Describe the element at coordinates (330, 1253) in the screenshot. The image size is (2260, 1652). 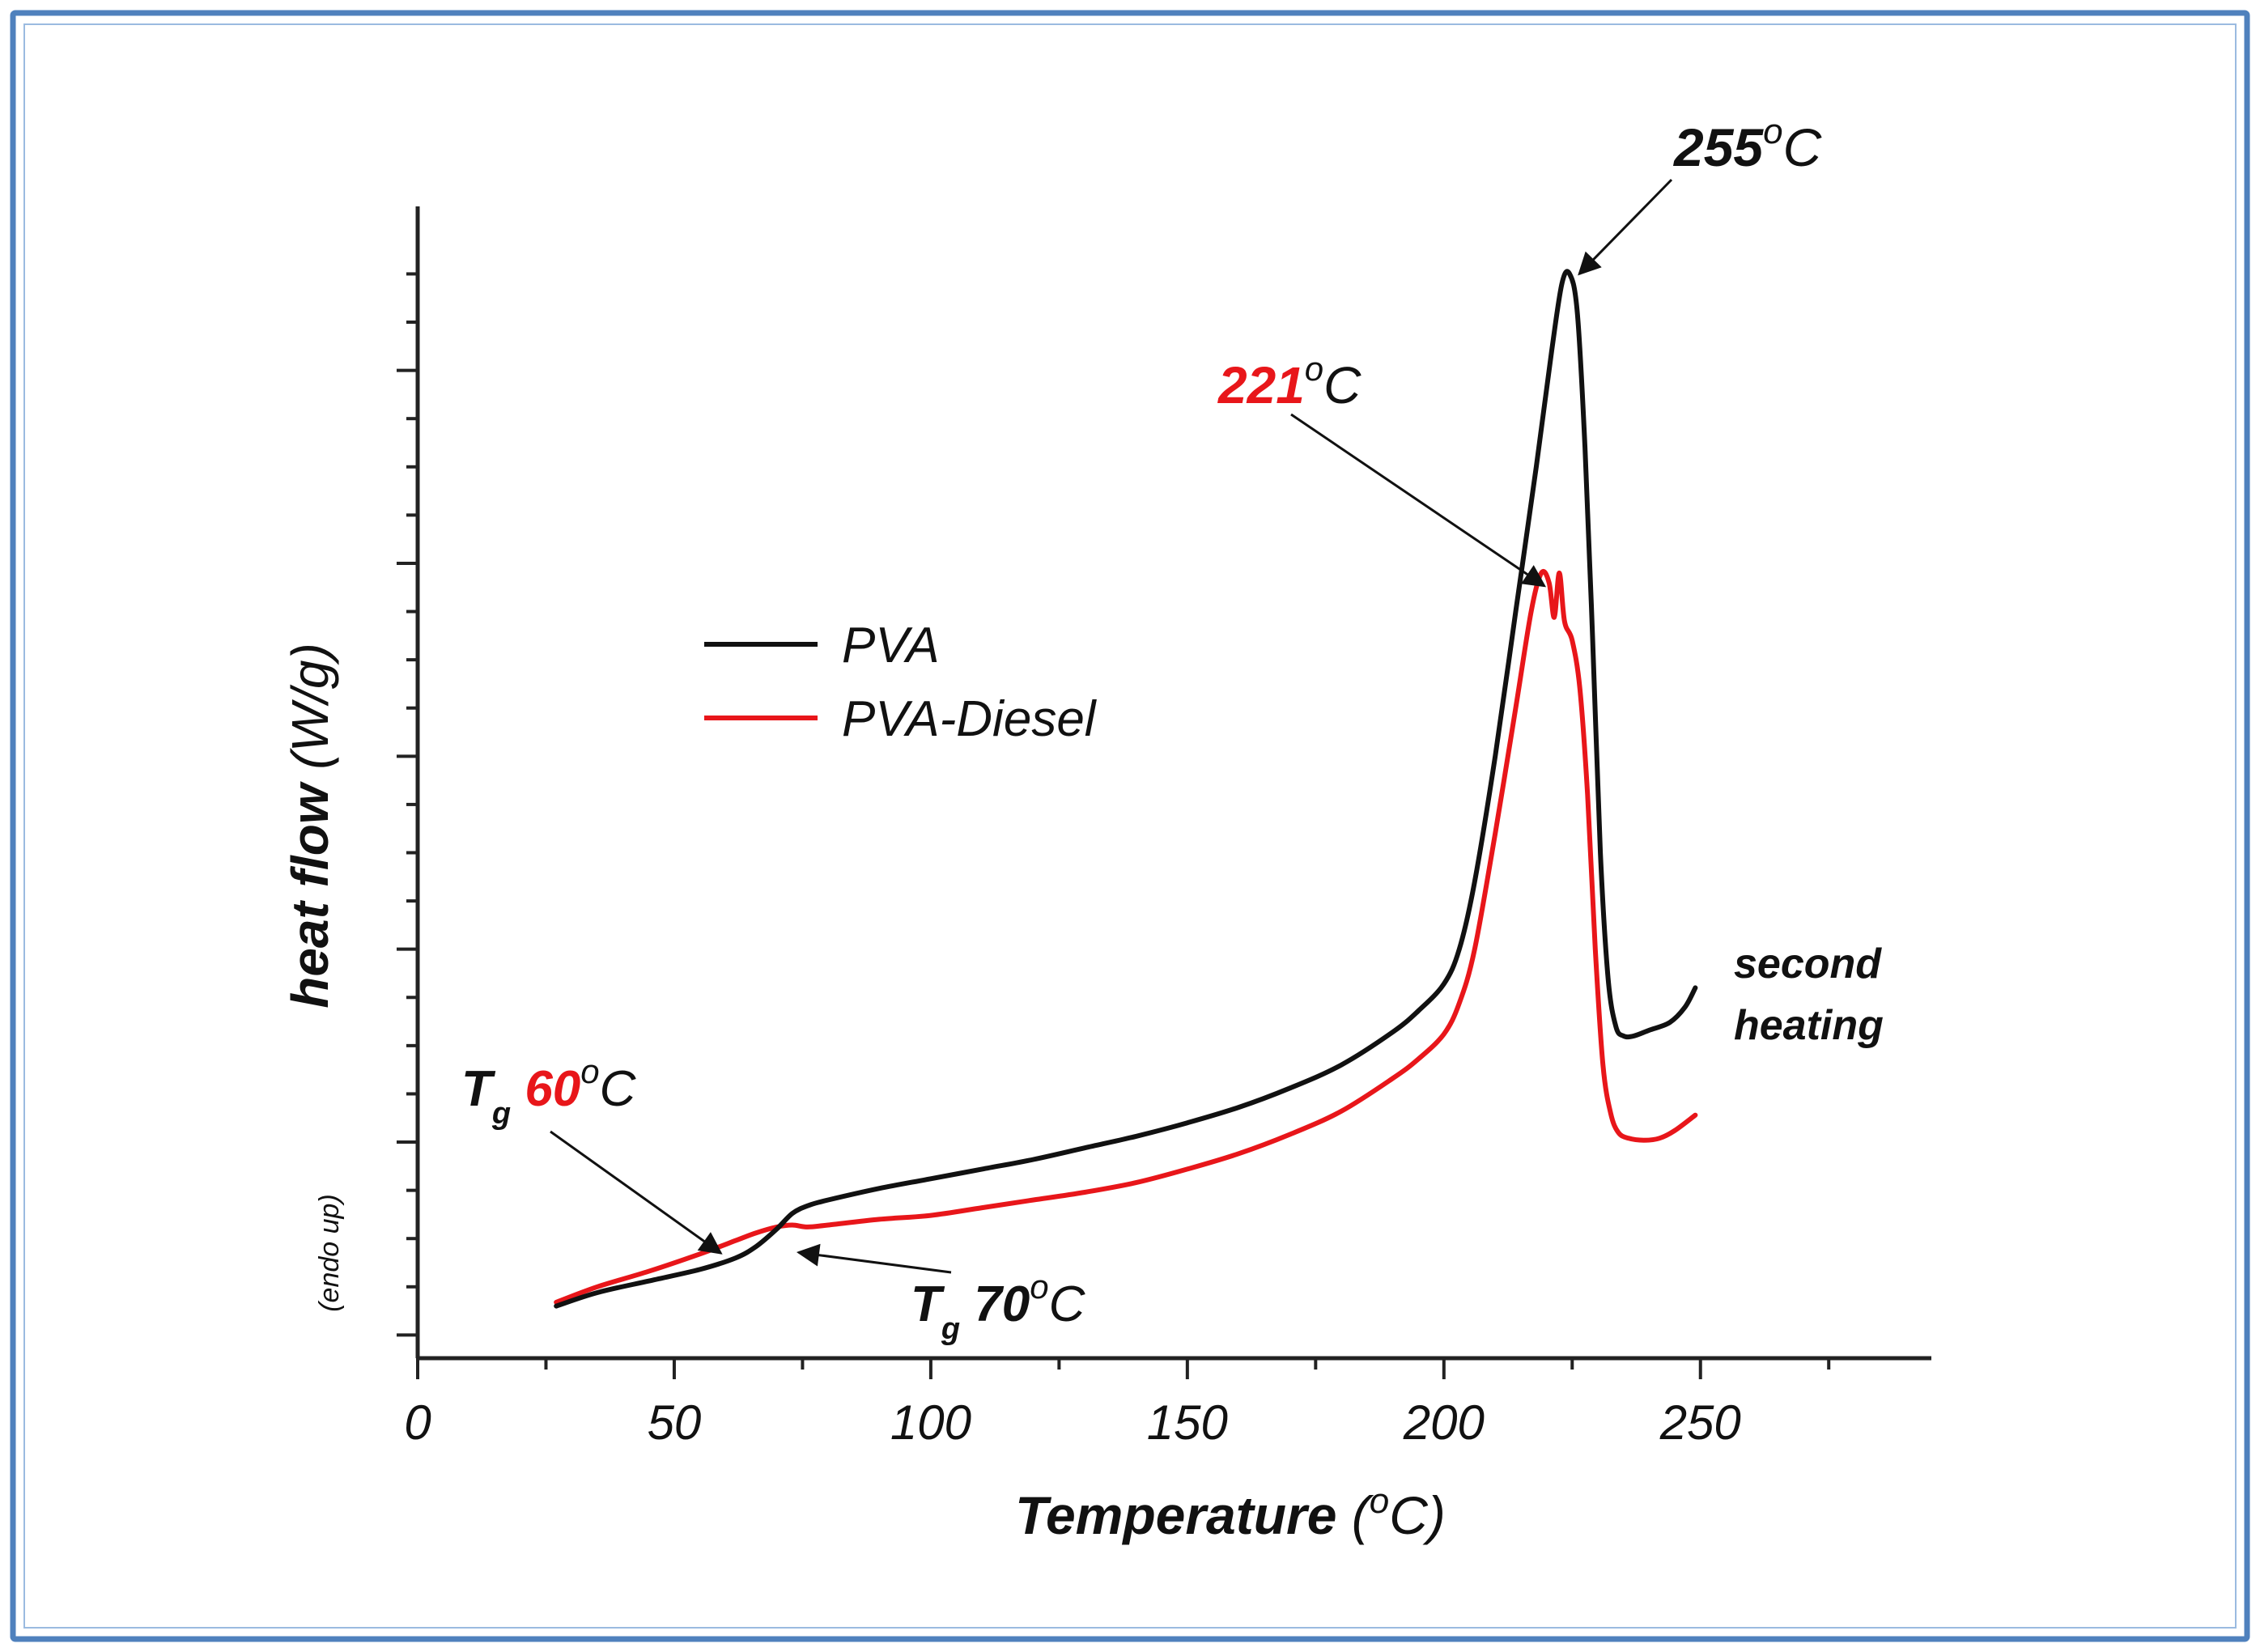
I see `y-axis-note: (endo up)` at that location.